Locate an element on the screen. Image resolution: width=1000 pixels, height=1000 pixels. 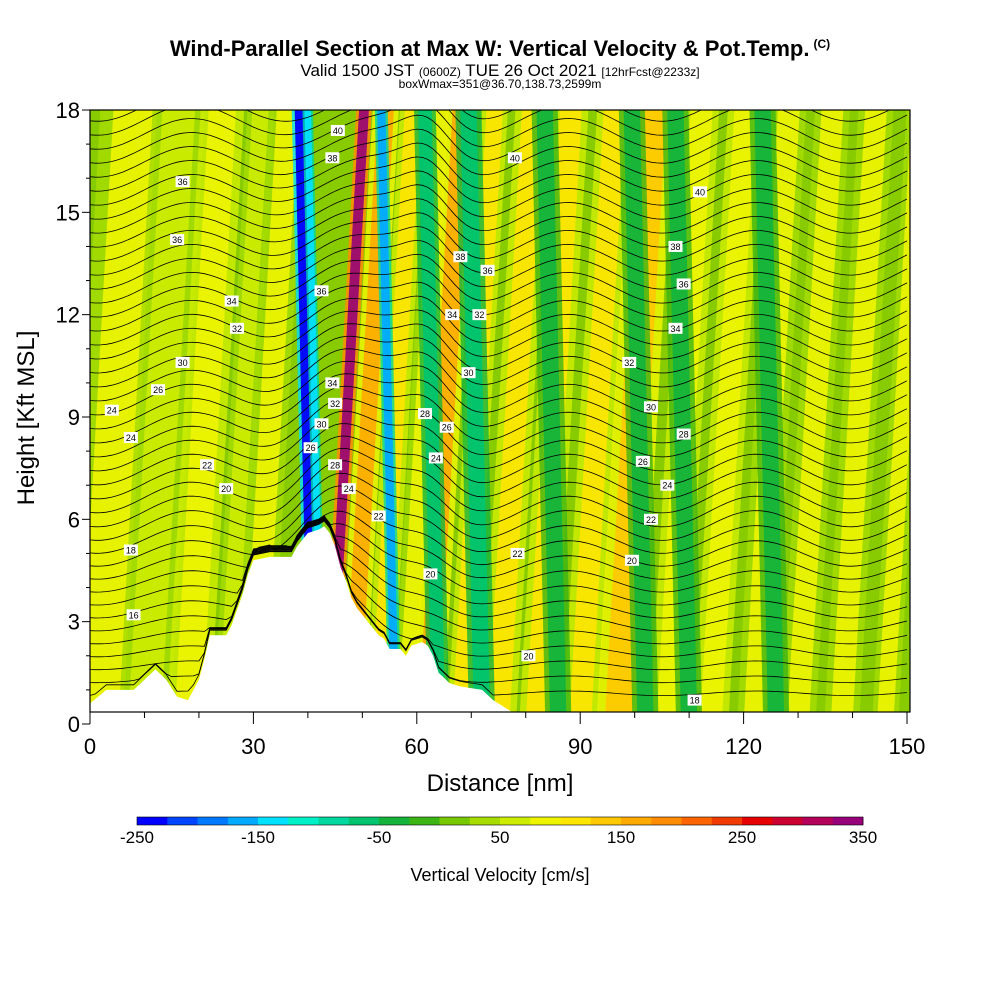
isentrope-label: 26 is located at coordinates (158, 390).